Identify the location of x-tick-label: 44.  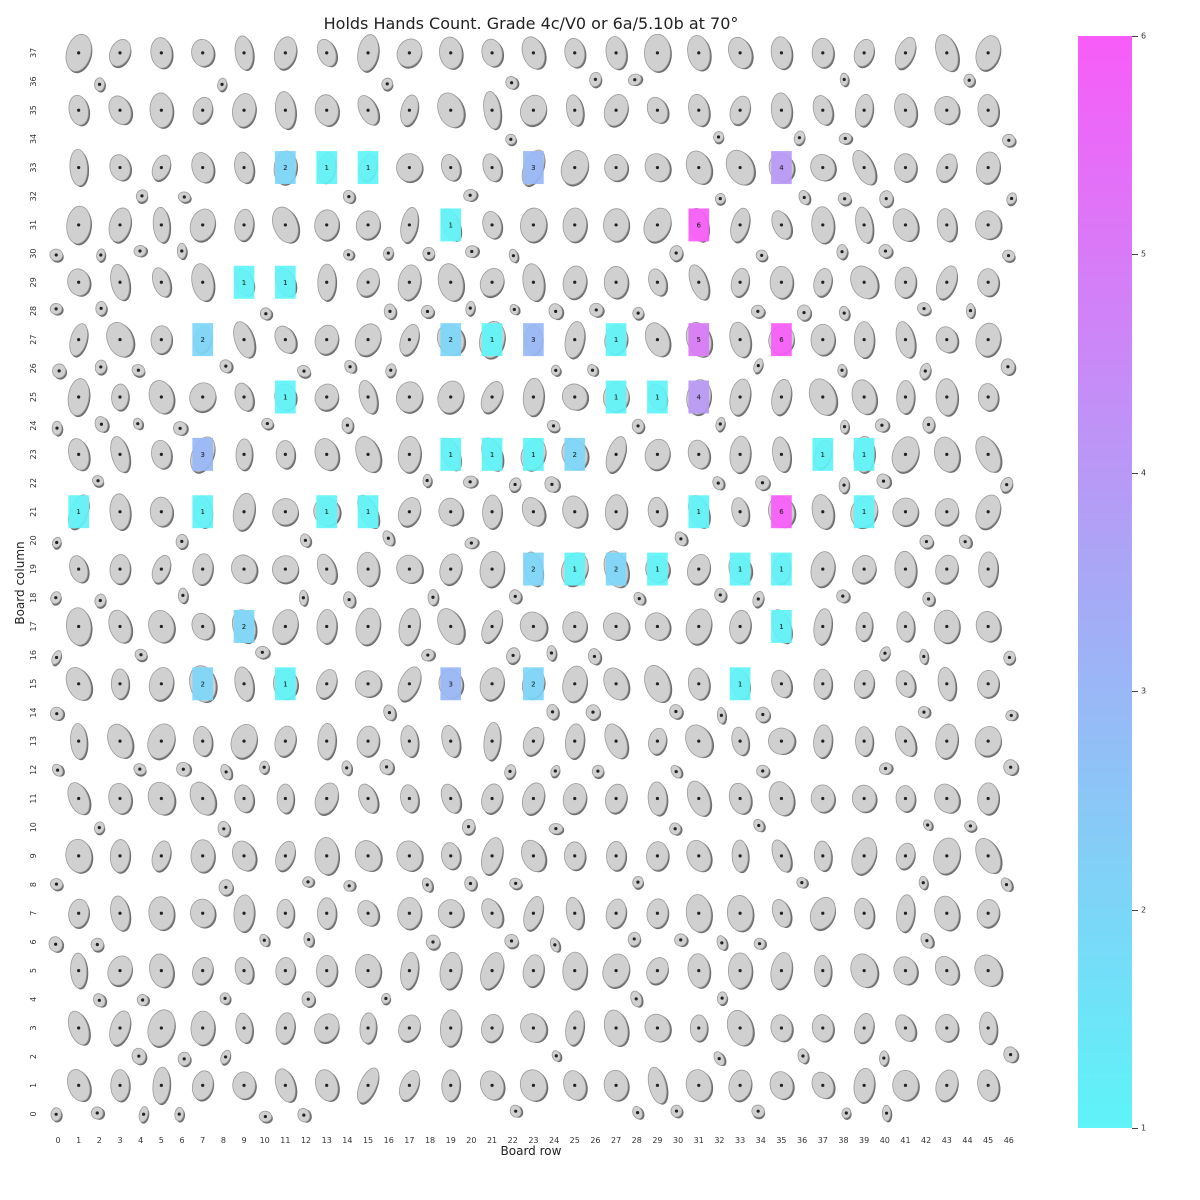
(967, 1140).